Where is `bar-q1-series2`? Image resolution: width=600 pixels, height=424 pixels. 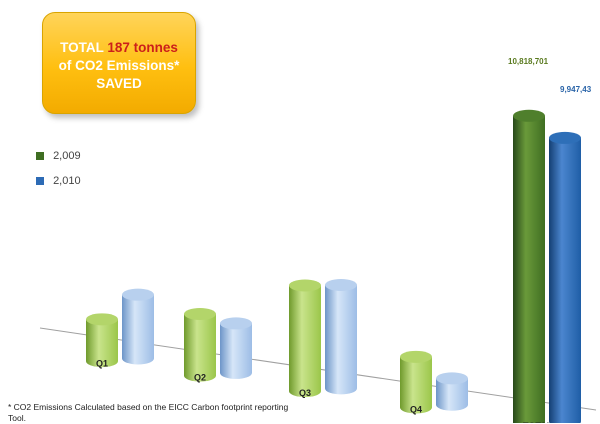
bar-q1-series2 is located at coordinates (138, 326).